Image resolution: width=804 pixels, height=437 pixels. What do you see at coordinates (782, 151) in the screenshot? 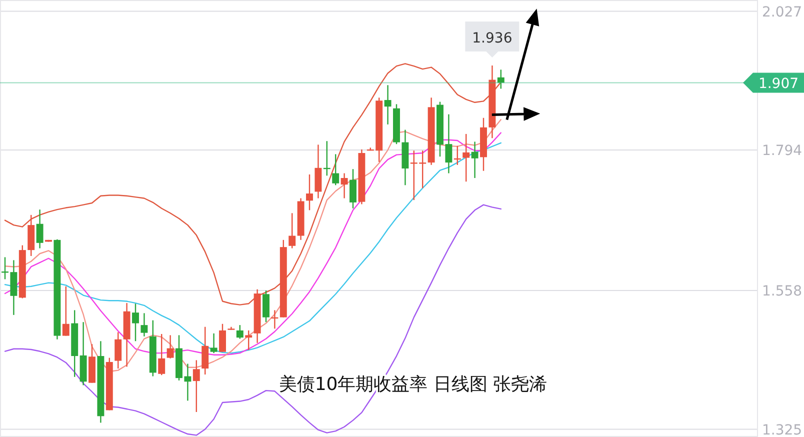
I see `y-tick-label: 1.794` at bounding box center [782, 151].